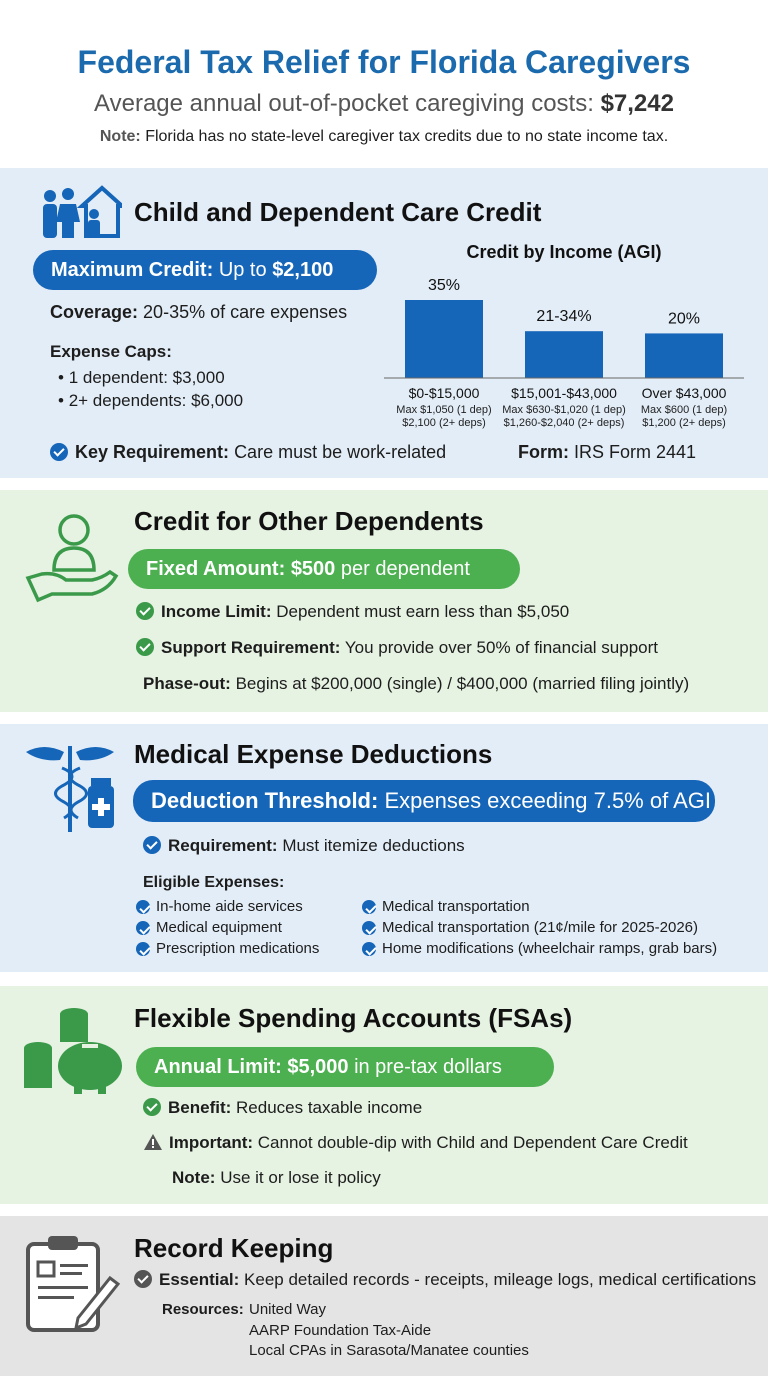 This screenshot has height=1376, width=768. I want to click on category-note: Max $630-$1,020 (1 dep), so click(564, 410).